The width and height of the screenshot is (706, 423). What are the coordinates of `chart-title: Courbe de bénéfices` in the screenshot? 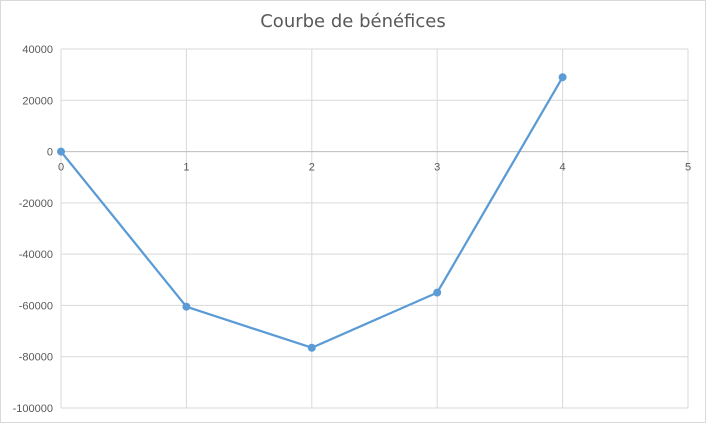 It's located at (353, 21).